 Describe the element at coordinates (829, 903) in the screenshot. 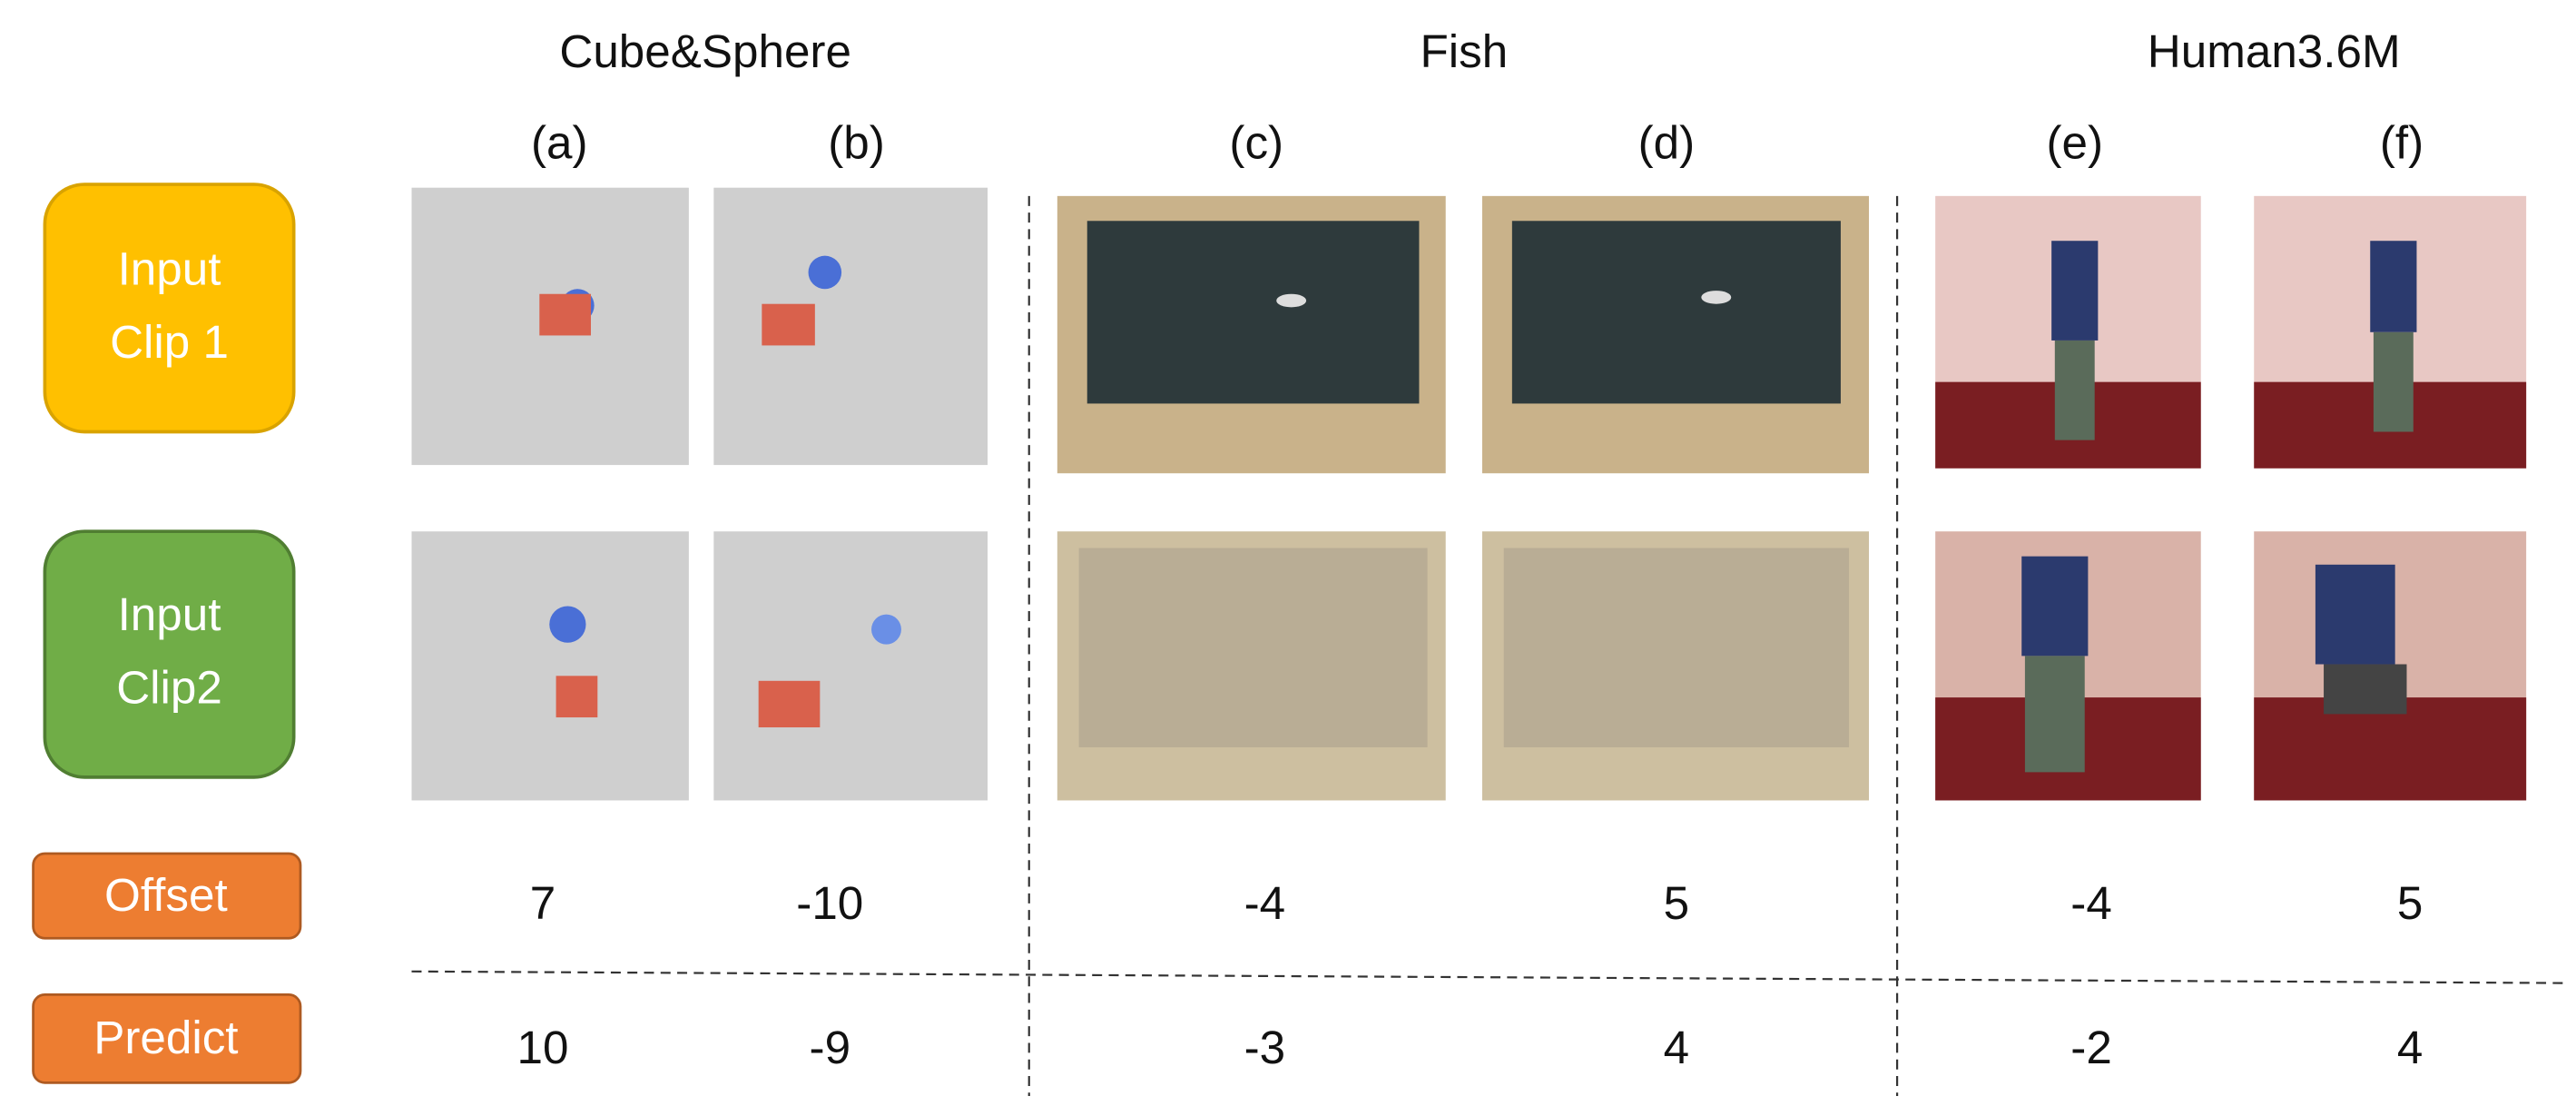

I see `offset-value: -10` at that location.